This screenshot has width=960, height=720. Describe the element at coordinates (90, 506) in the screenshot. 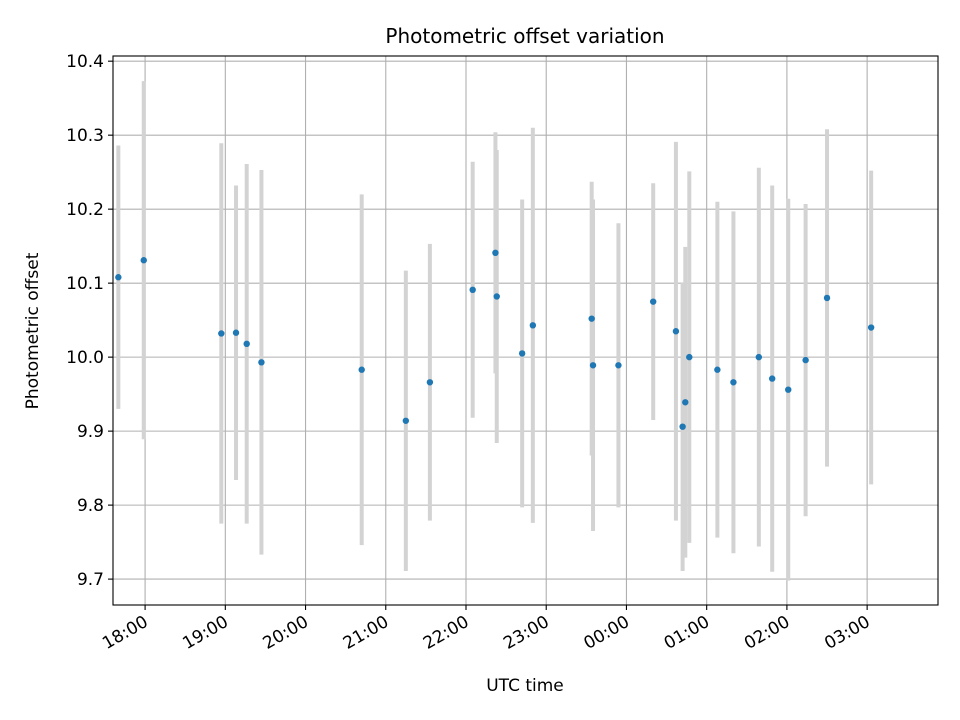

I see `y-tick-label: 9.8` at that location.